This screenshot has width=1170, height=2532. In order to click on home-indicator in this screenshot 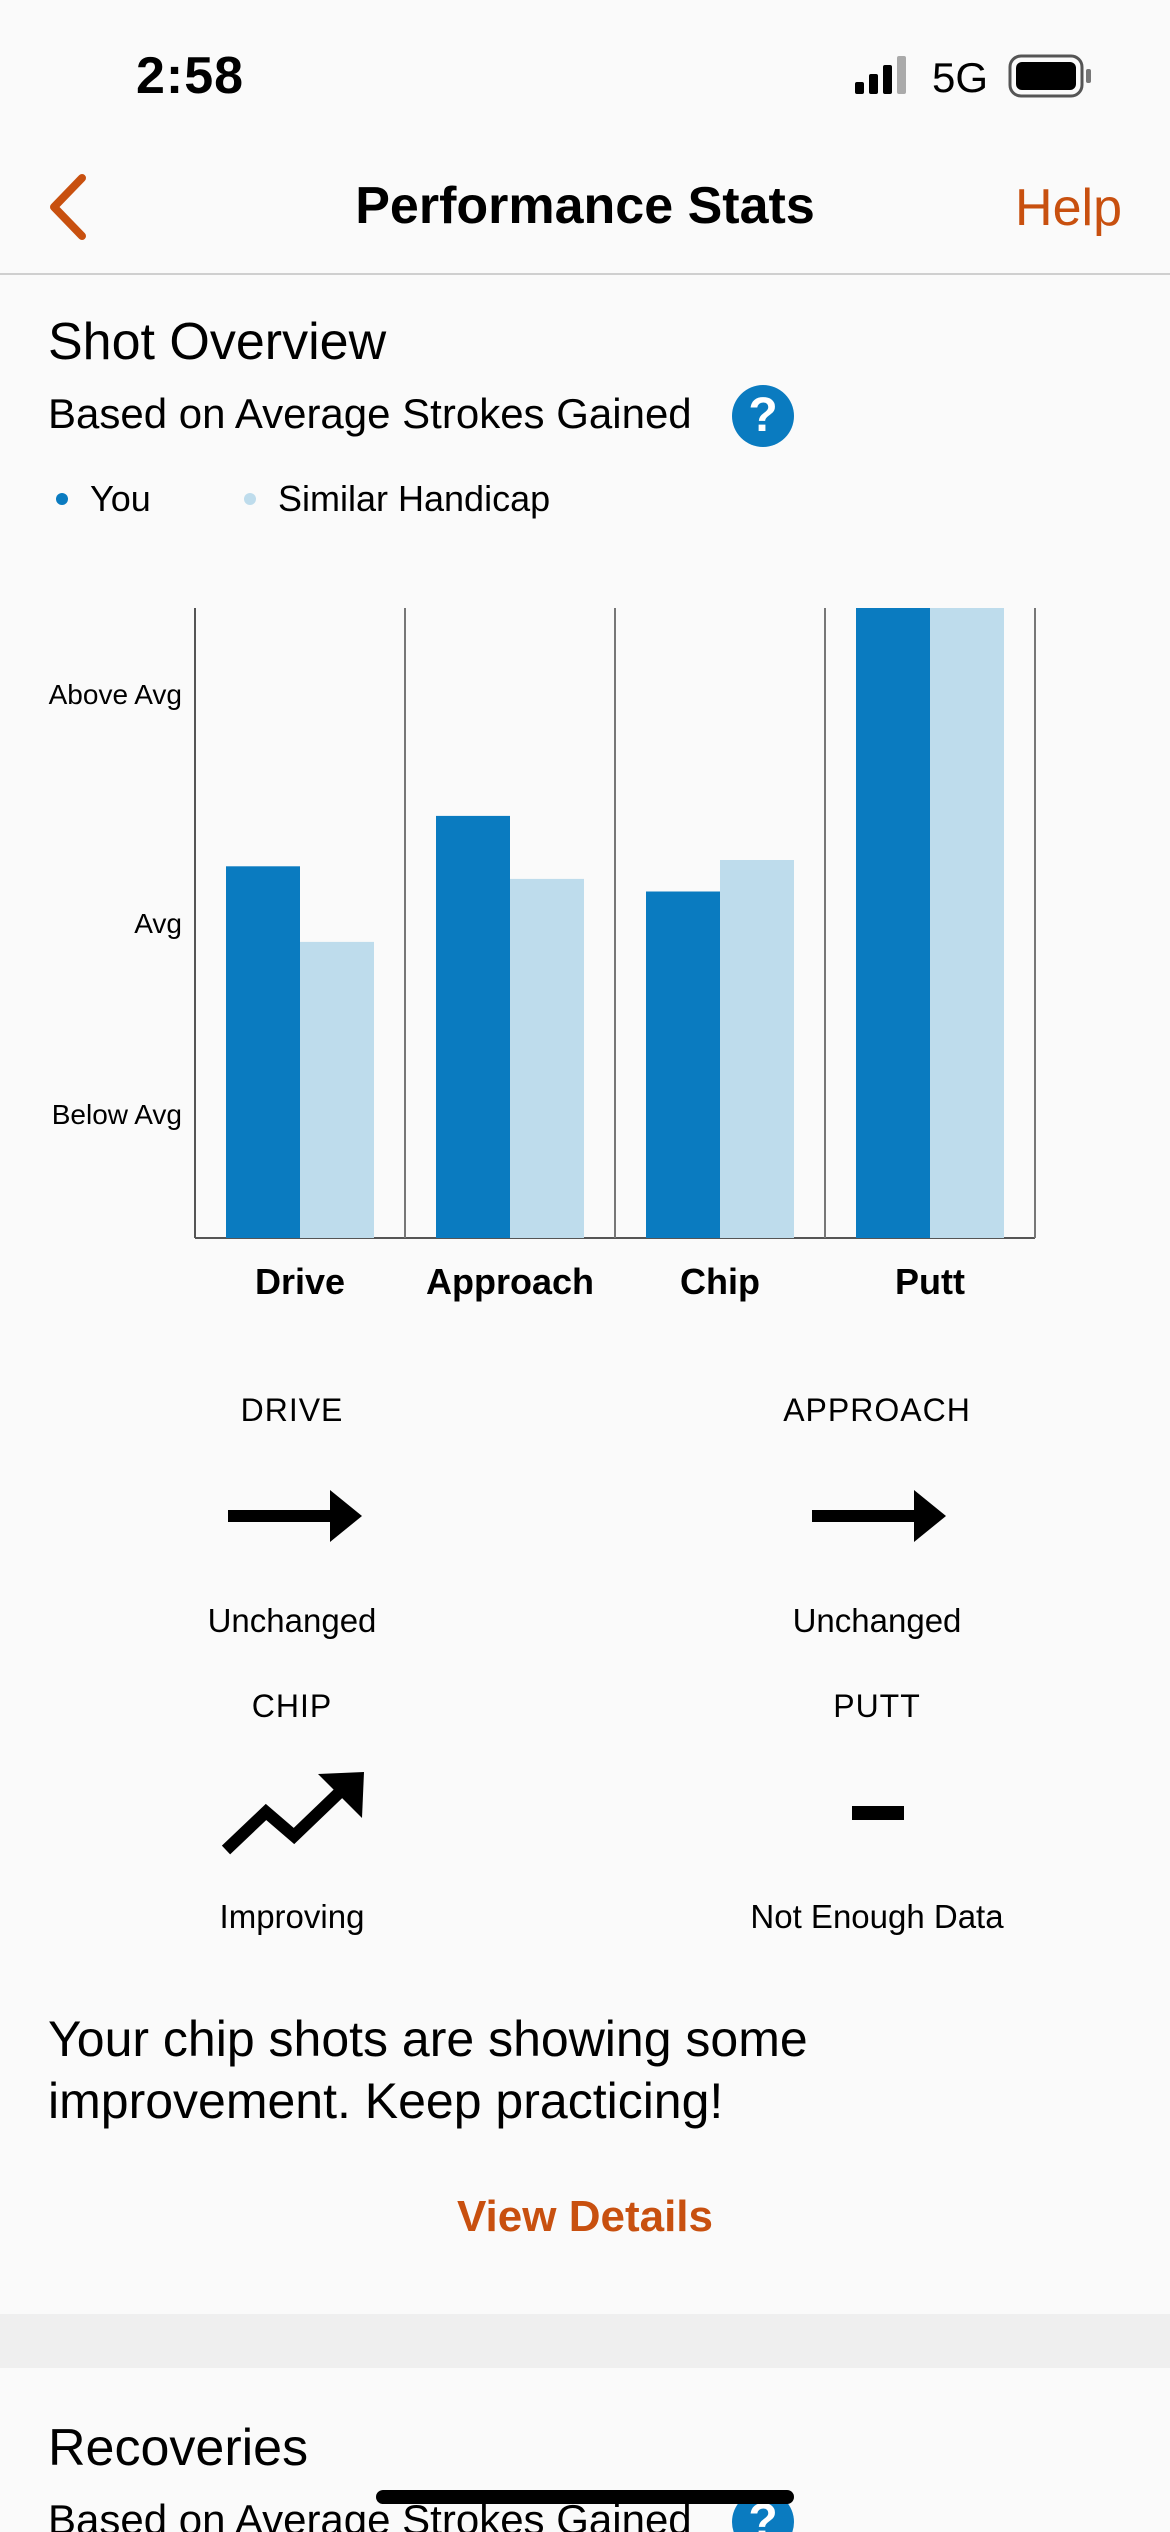, I will do `click(585, 2497)`.